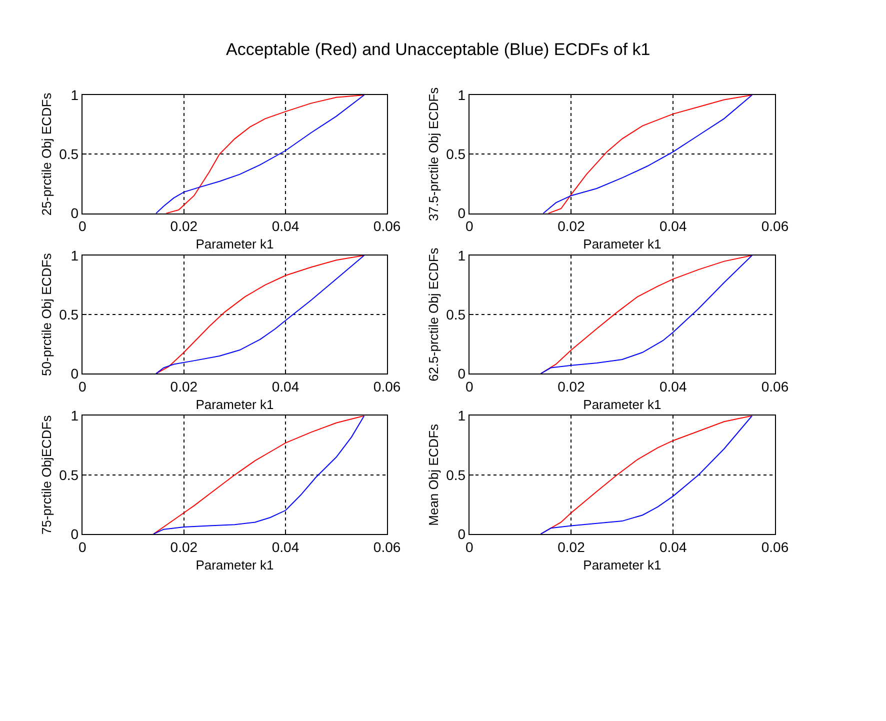  Describe the element at coordinates (434, 474) in the screenshot. I see `y-axis-title: Mean Obj ECDFs` at that location.